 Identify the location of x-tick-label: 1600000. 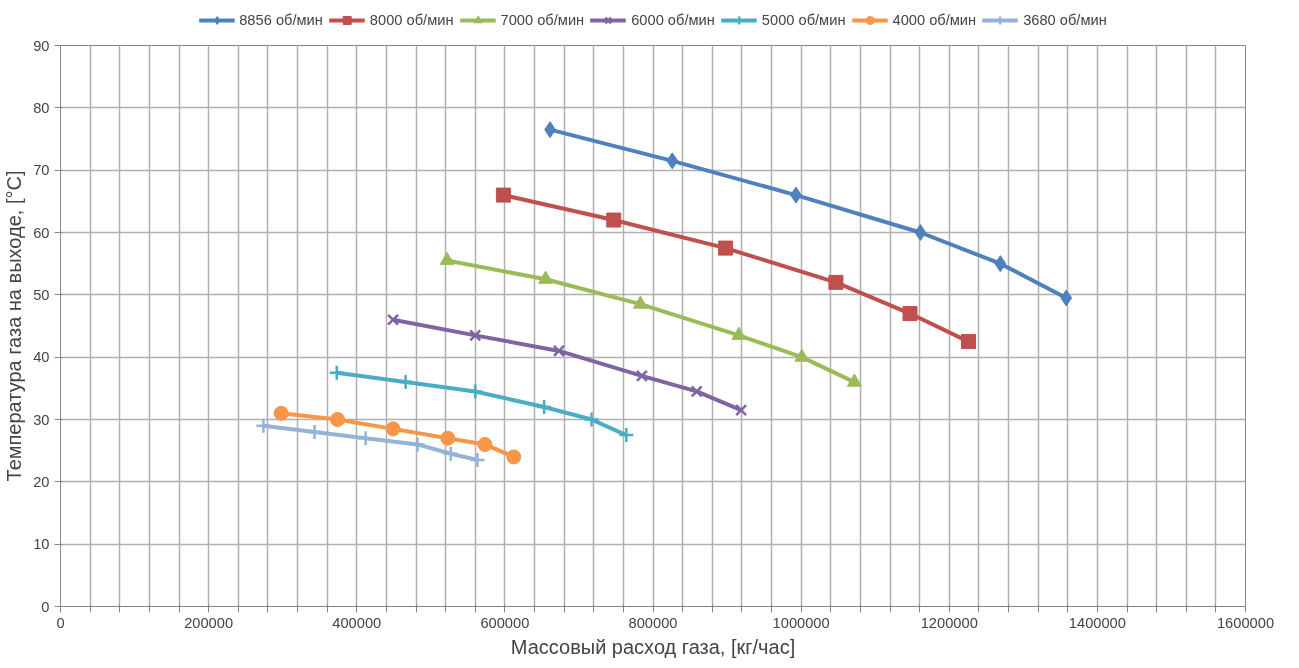
(1245, 622).